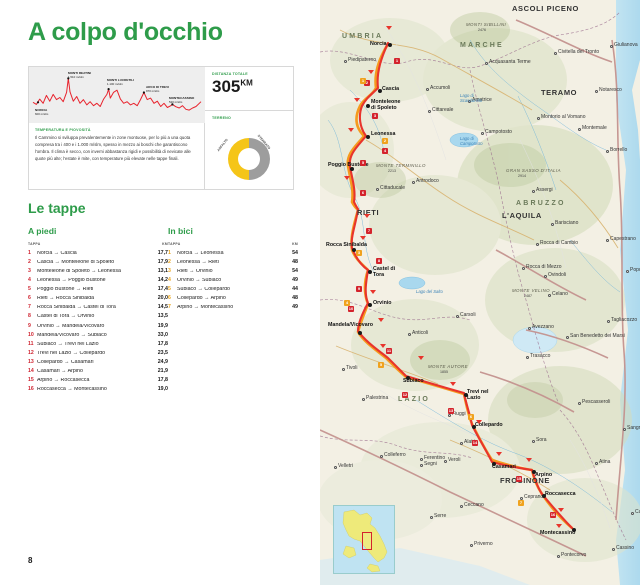 Image resolution: width=640 pixels, height=585 pixels. What do you see at coordinates (379, 261) in the screenshot?
I see `map-walk-stage-badge: 8` at bounding box center [379, 261].